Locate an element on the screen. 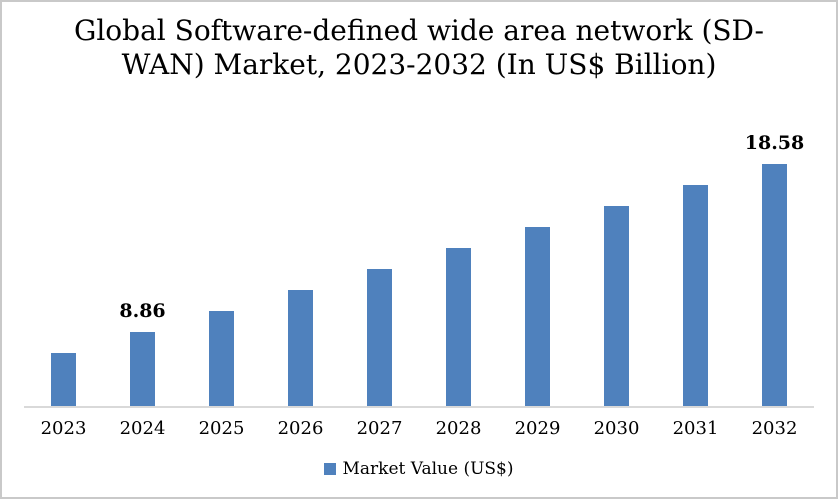  x-axis-label-2029: 2029 is located at coordinates (537, 428).